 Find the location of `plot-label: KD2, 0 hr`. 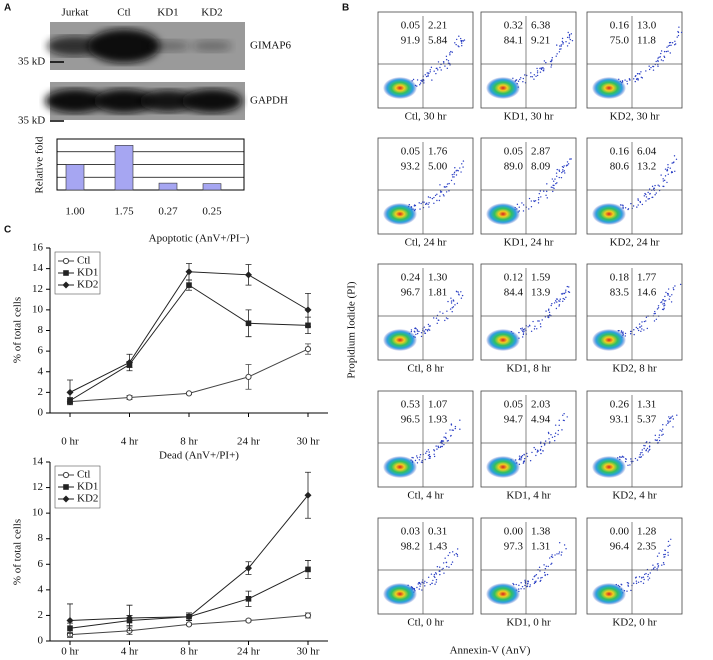

plot-label: KD2, 0 hr is located at coordinates (634, 623).